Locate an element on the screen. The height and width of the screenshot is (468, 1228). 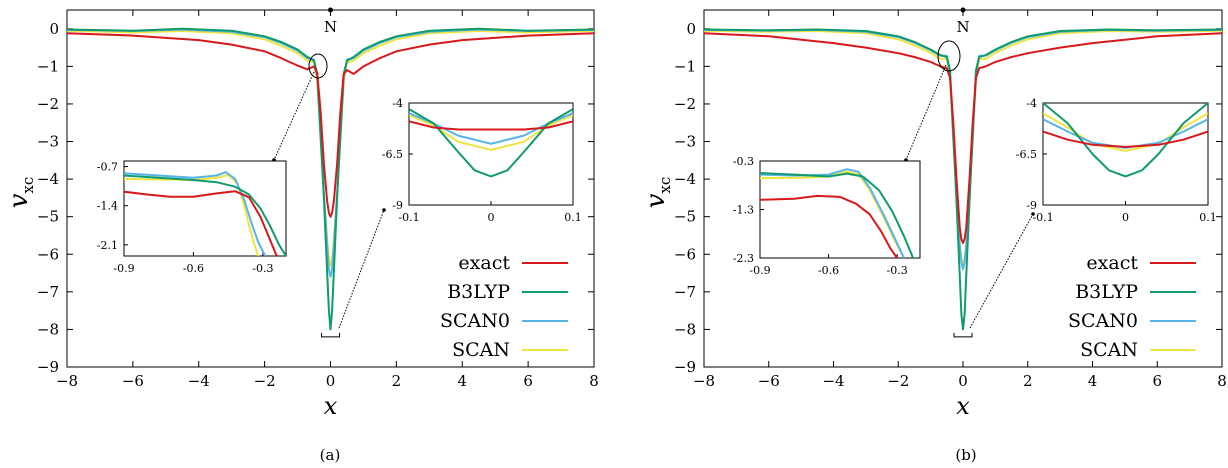
x-tick-label: 8 is located at coordinates (594, 381).